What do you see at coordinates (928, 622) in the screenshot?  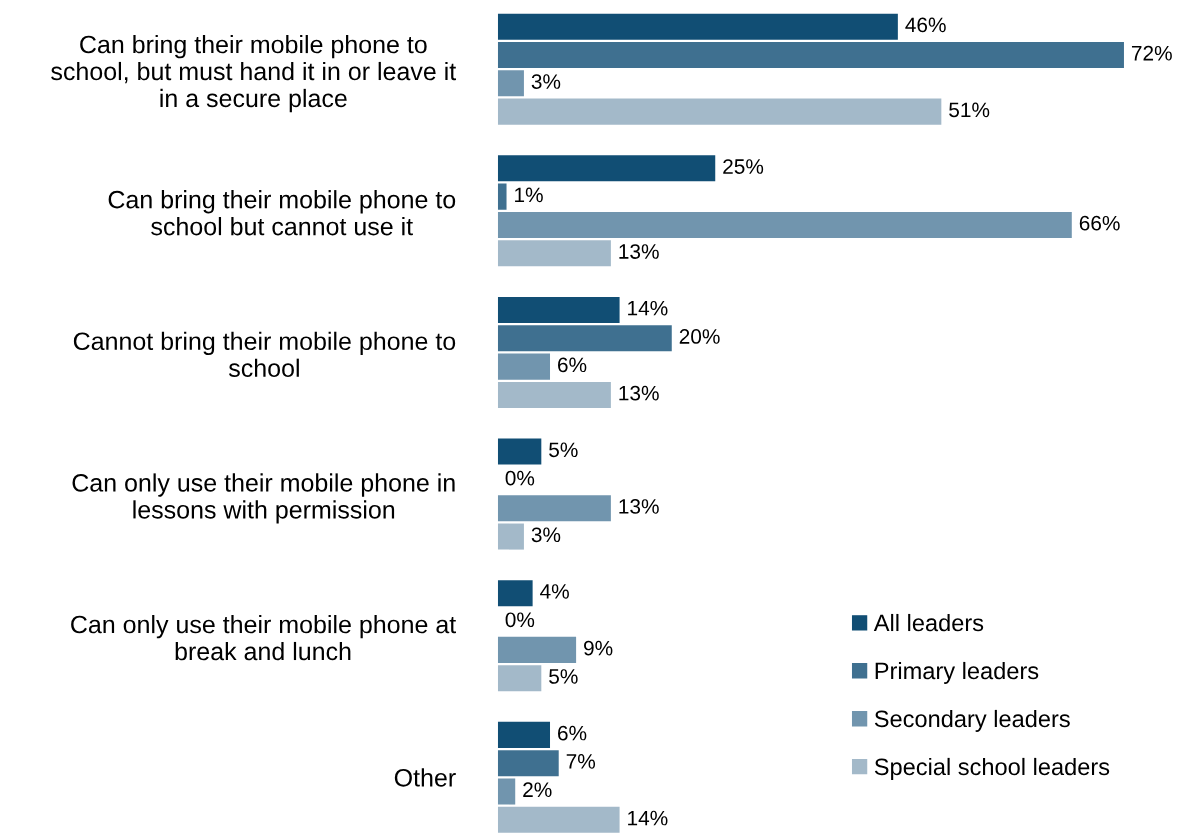 I see `legend-label: All leaders` at bounding box center [928, 622].